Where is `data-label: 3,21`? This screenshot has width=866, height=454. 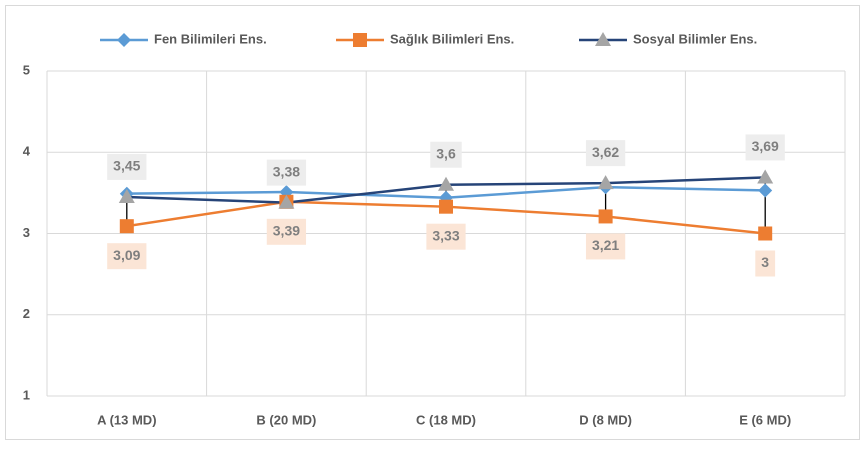 data-label: 3,21 is located at coordinates (605, 245).